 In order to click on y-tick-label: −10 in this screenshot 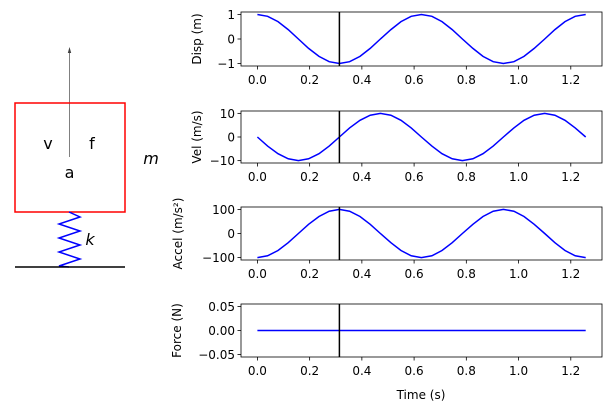, I will do `click(222, 161)`.